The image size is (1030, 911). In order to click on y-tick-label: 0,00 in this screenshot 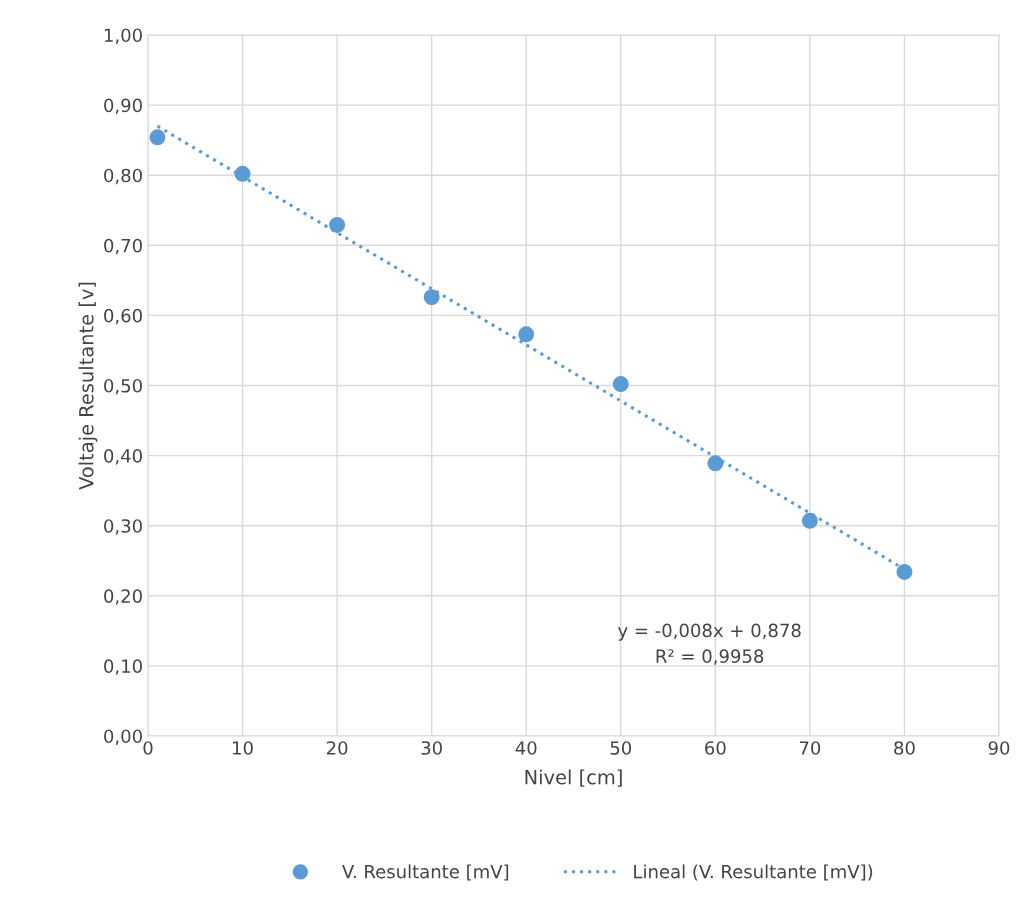, I will do `click(123, 737)`.